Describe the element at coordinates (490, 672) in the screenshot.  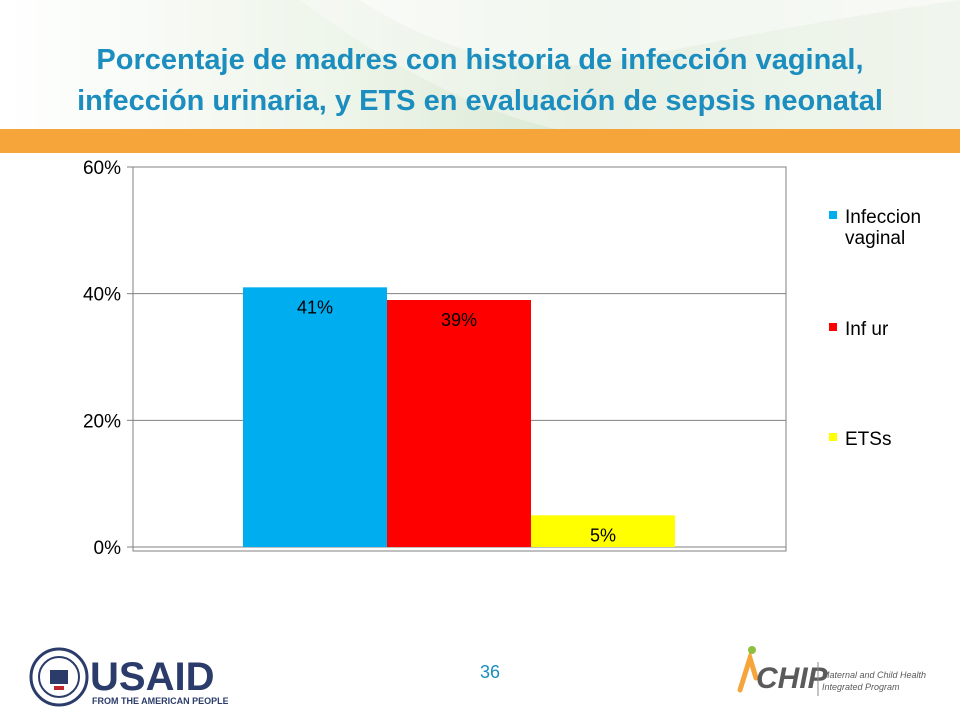
I see `page-number: 36` at that location.